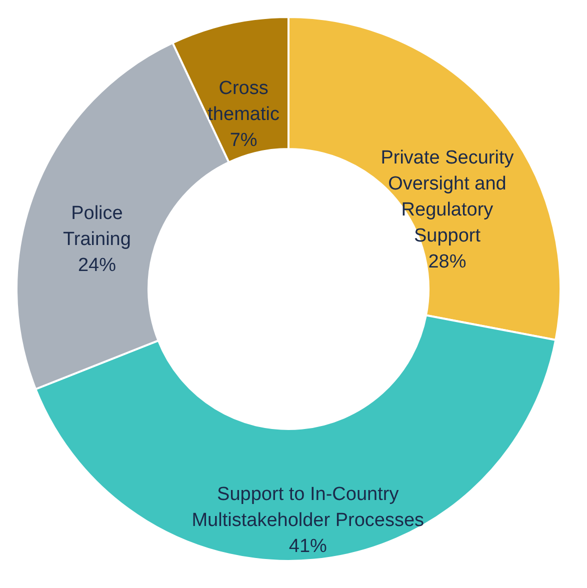  What do you see at coordinates (308, 508) in the screenshot?
I see `slice-label: Support to In-Country Multistakeholder Processes` at bounding box center [308, 508].